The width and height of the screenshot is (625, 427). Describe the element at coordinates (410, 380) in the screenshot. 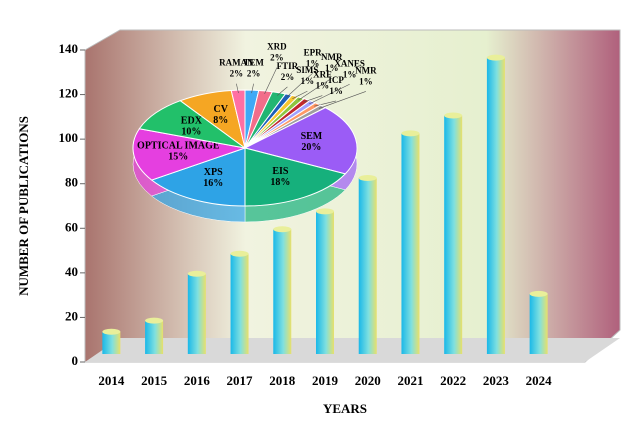

I see `x-tick-label: 2021` at that location.